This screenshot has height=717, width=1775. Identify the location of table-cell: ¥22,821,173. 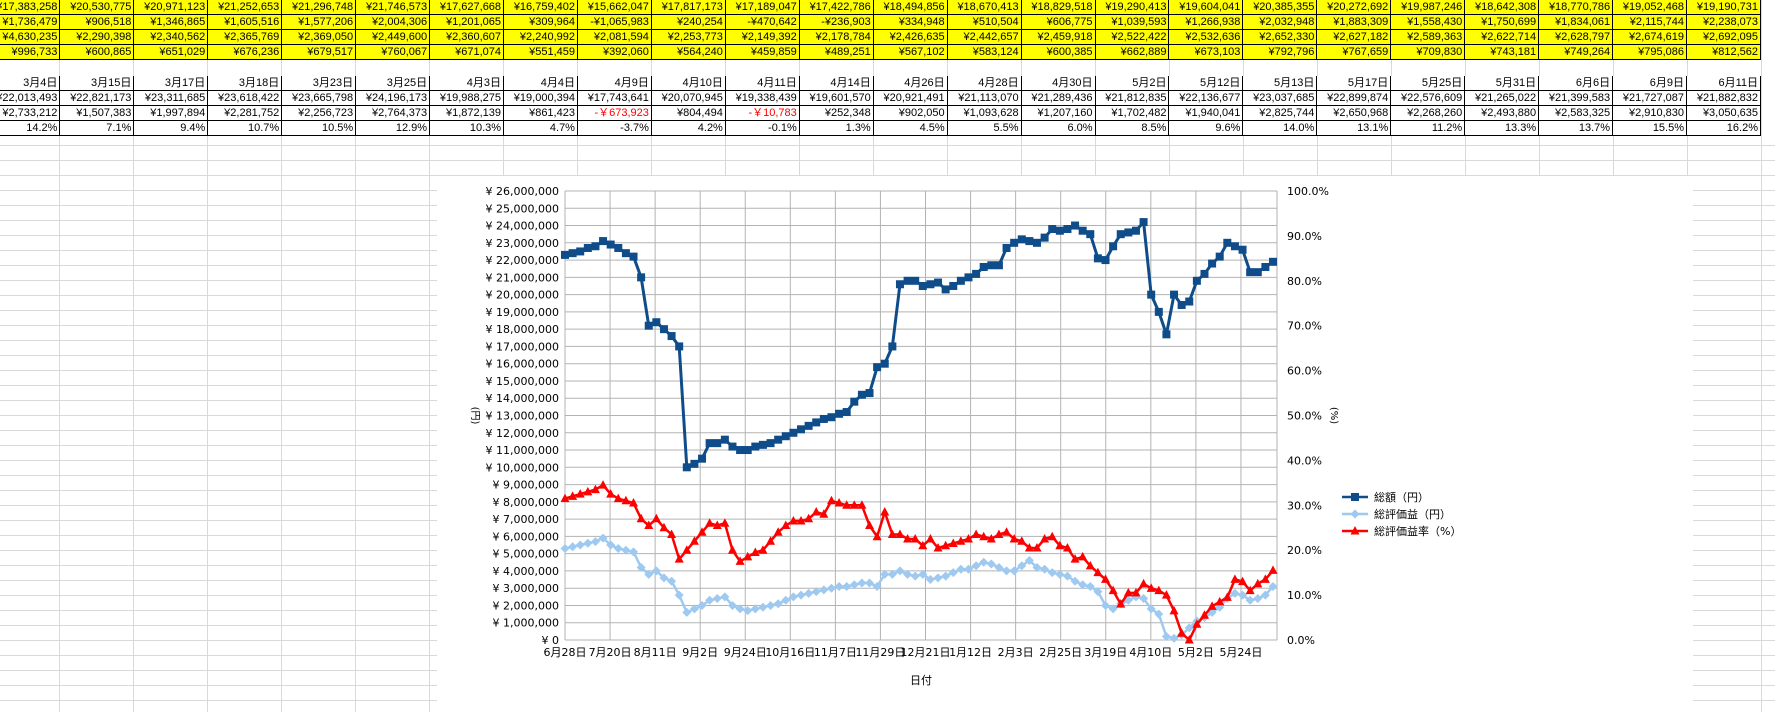
(97, 98).